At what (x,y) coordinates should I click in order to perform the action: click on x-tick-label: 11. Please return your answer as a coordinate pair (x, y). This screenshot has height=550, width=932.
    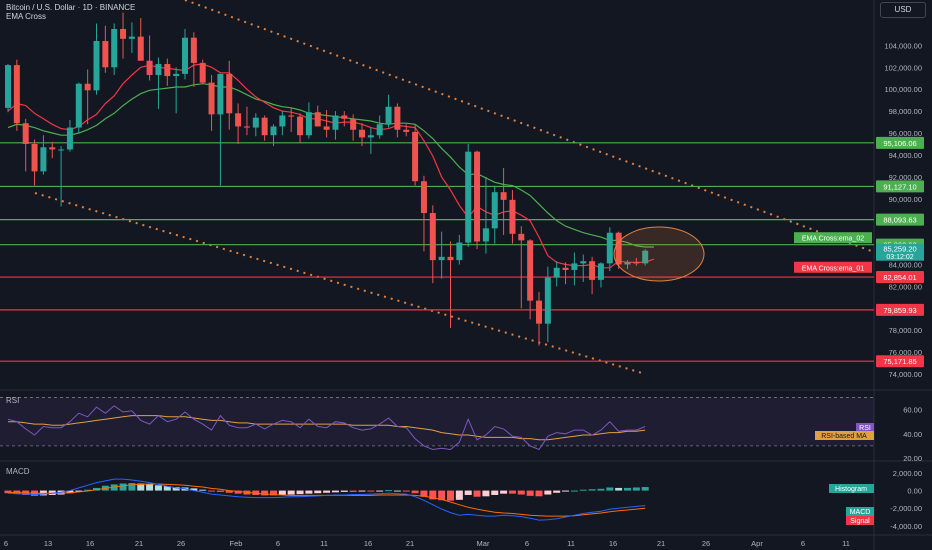
    Looking at the image, I should click on (324, 543).